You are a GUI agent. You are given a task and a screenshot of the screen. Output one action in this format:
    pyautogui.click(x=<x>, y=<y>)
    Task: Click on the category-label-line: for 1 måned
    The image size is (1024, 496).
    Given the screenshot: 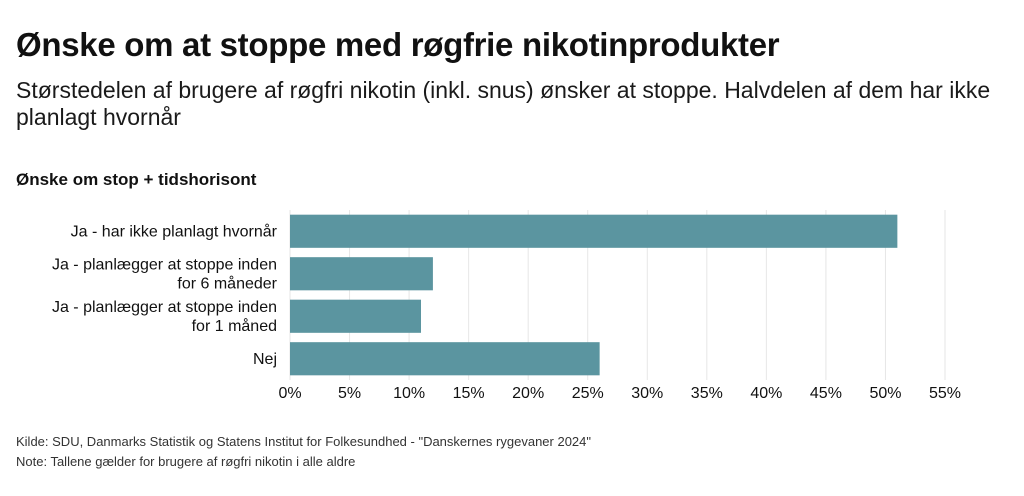 What is the action you would take?
    pyautogui.click(x=234, y=326)
    